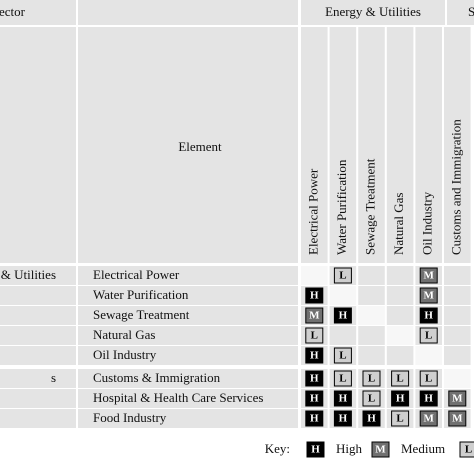 Image resolution: width=474 pixels, height=474 pixels. What do you see at coordinates (277, 448) in the screenshot?
I see `key-label: Key:` at bounding box center [277, 448].